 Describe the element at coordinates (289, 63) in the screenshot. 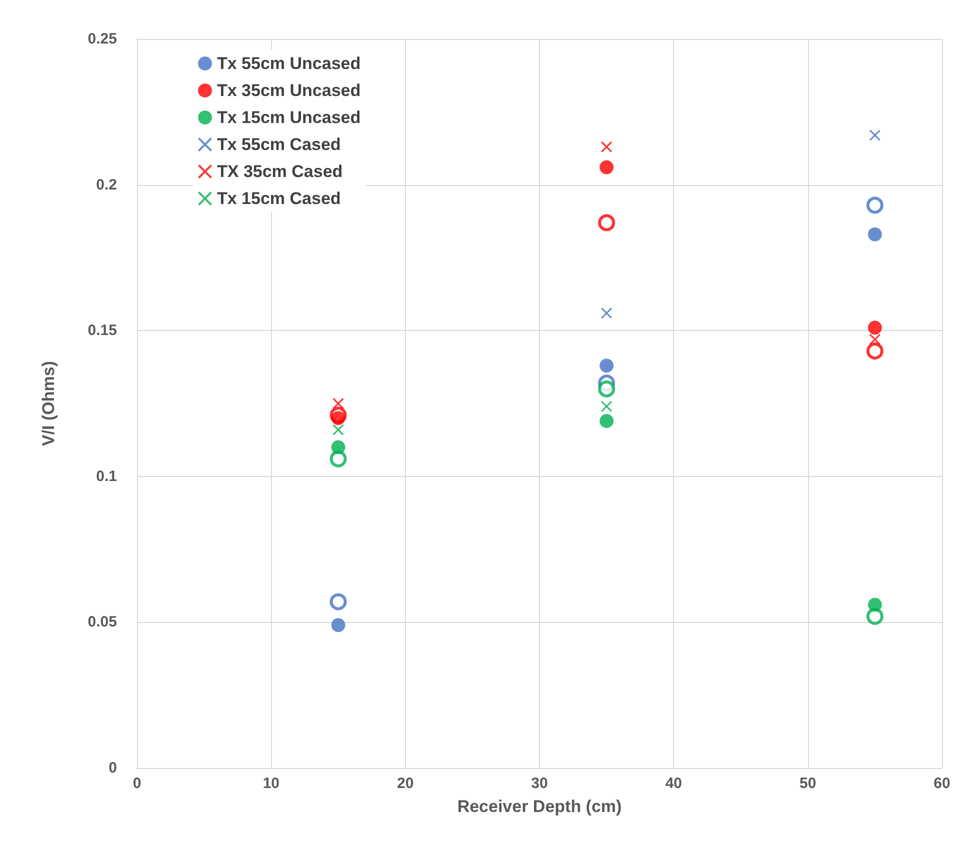

I see `legend-label: Tx 55cm Uncased` at that location.